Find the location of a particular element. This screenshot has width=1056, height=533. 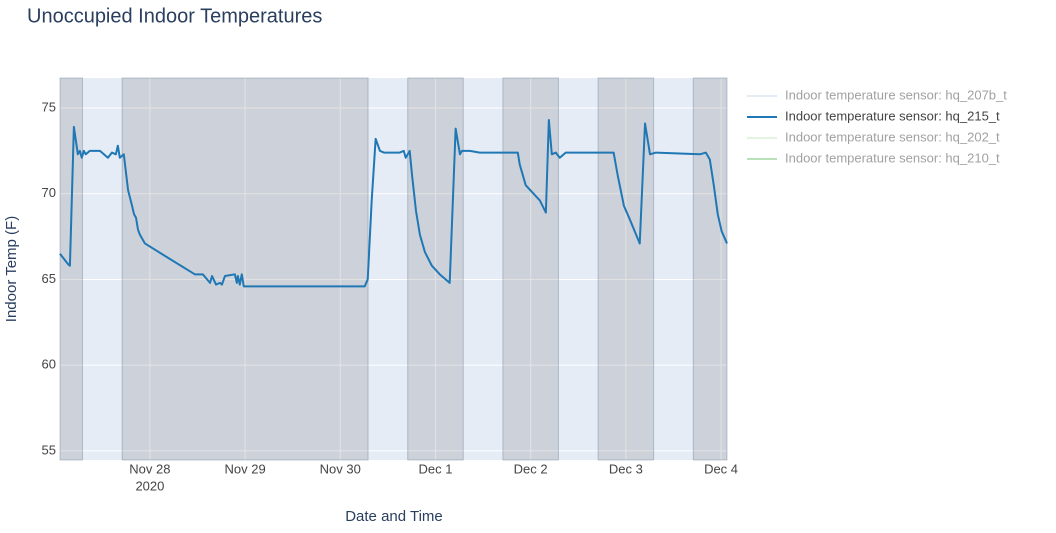

y-tick-label: 75 is located at coordinates (49, 106).